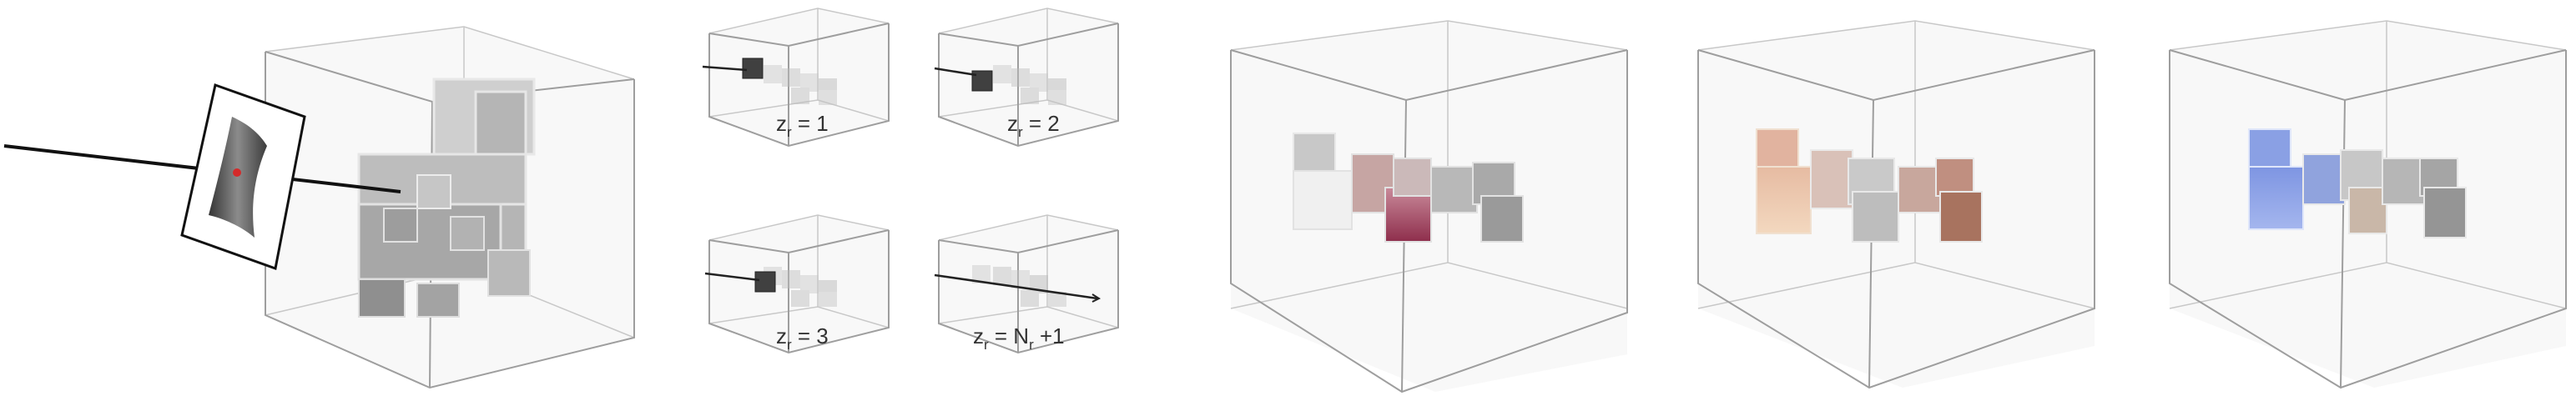 This screenshot has width=2576, height=401. Describe the element at coordinates (1033, 125) in the screenshot. I see `step-label-2: zr = 2` at that location.